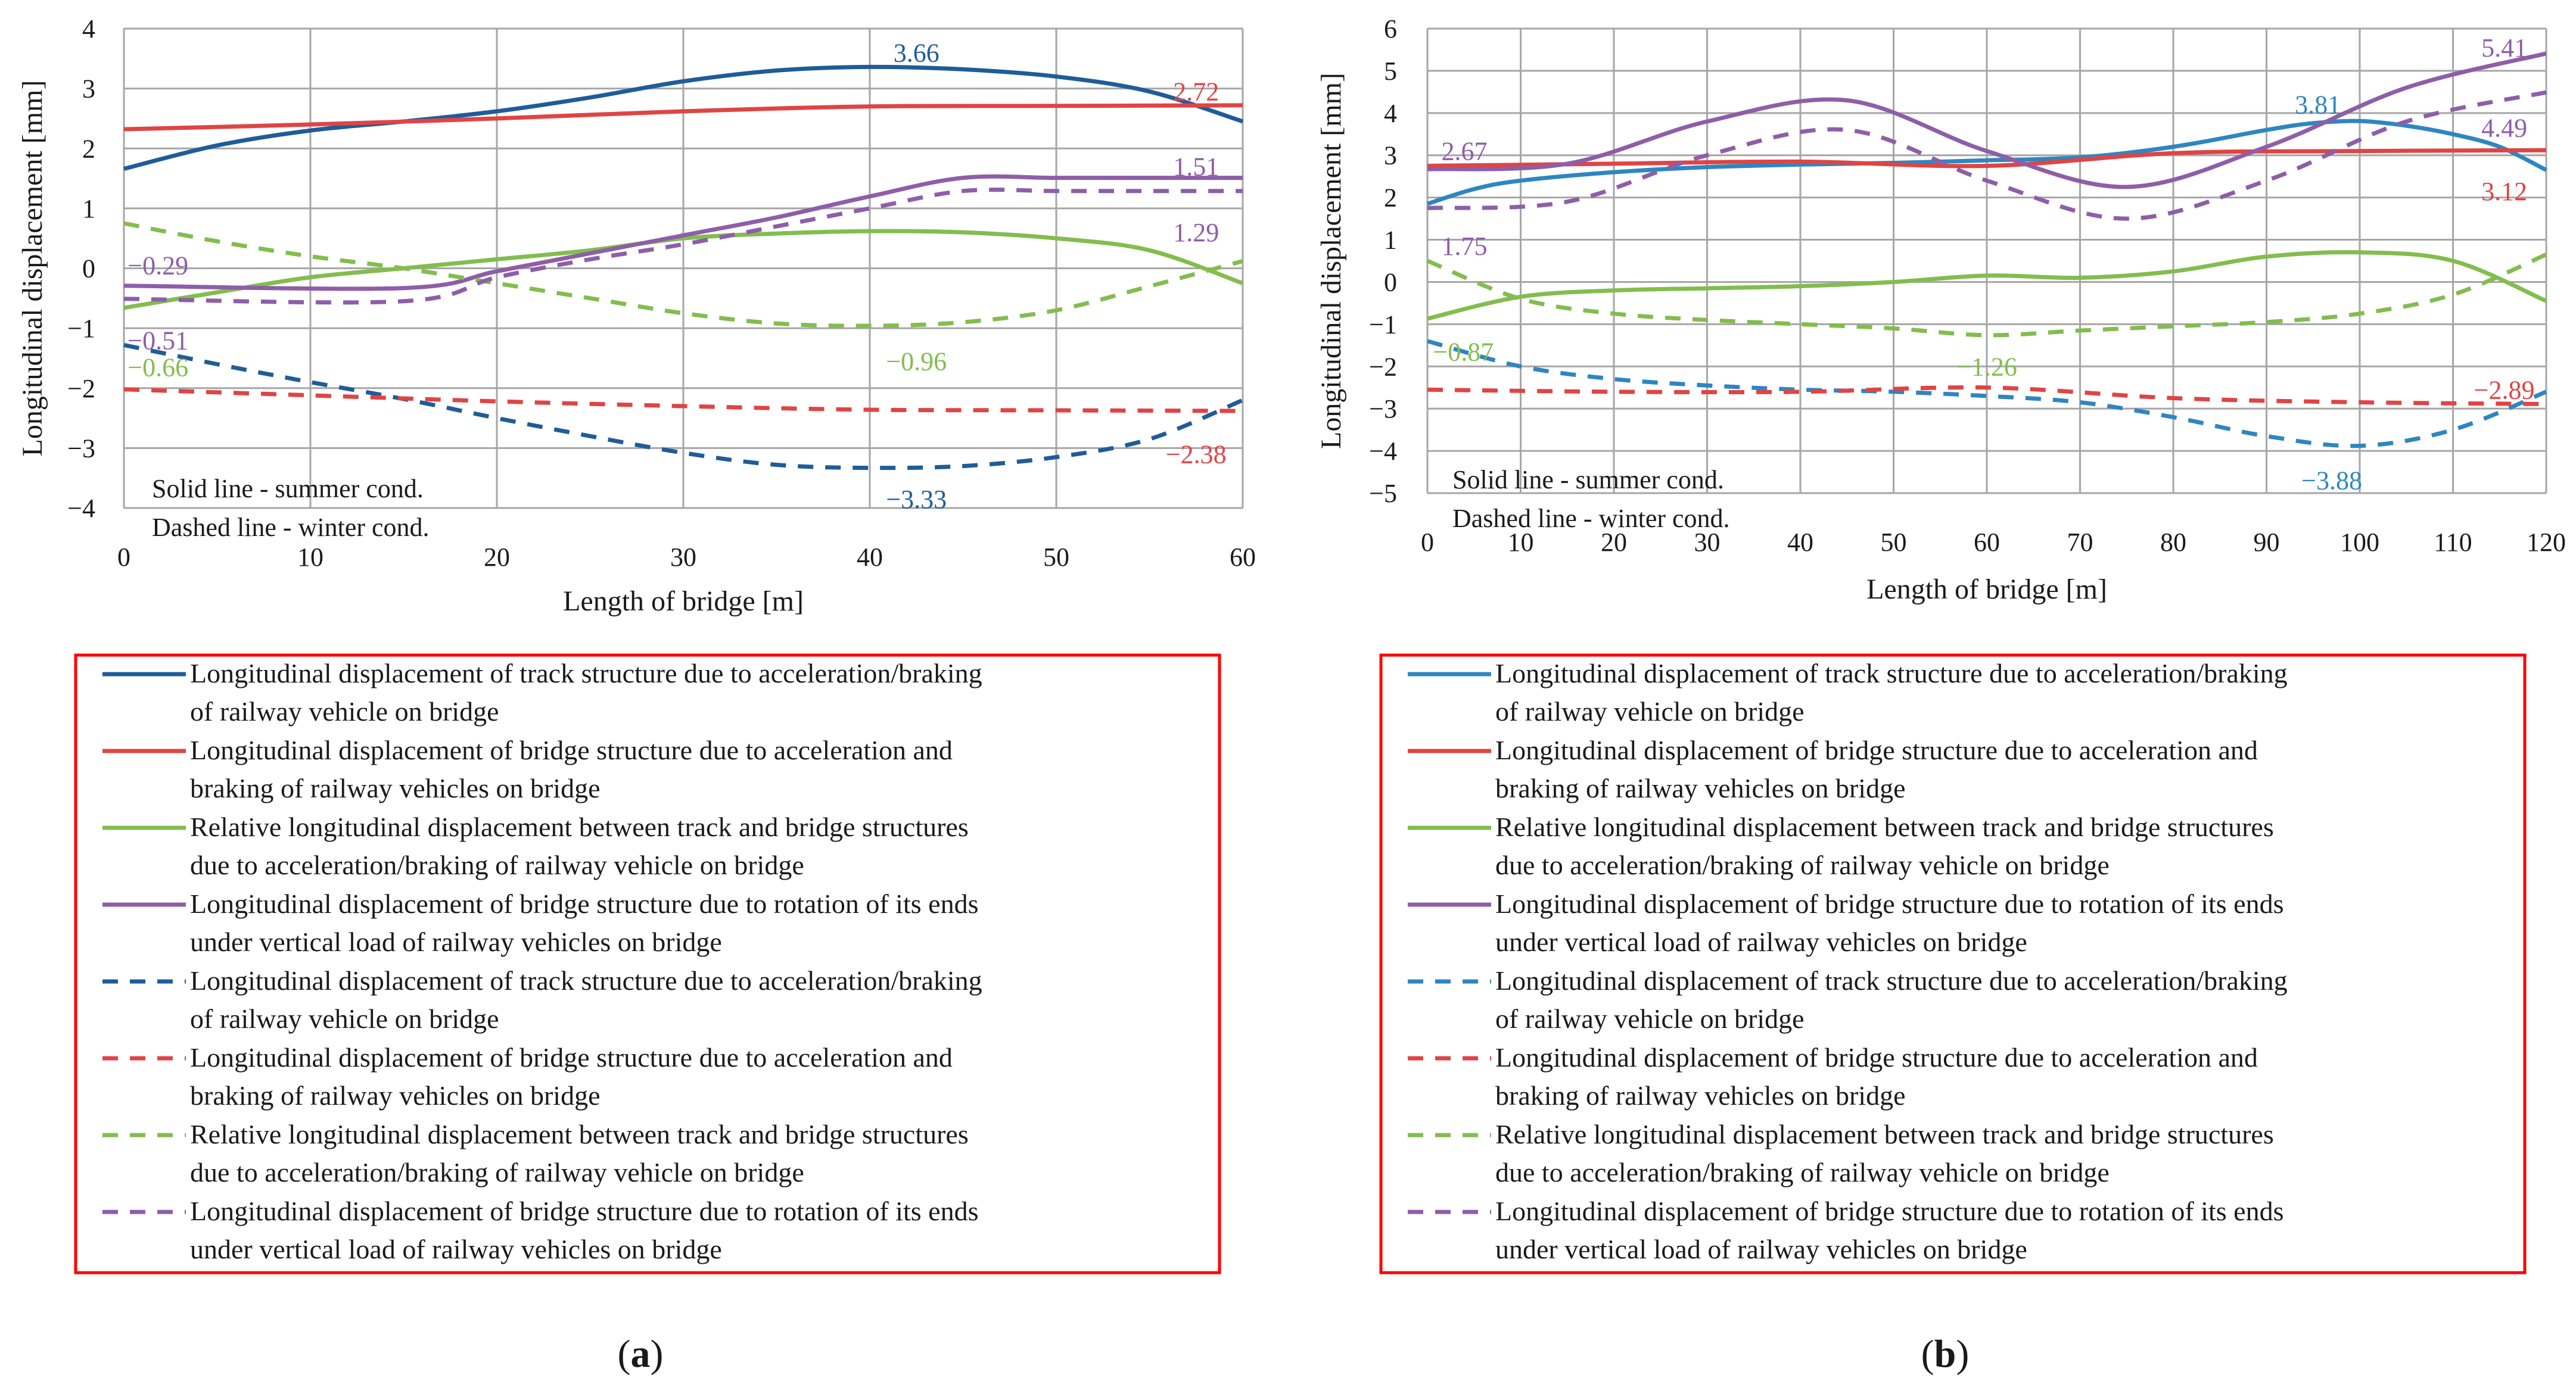 The width and height of the screenshot is (2576, 1393). Describe the element at coordinates (1390, 198) in the screenshot. I see `y-tick-label: 2` at that location.